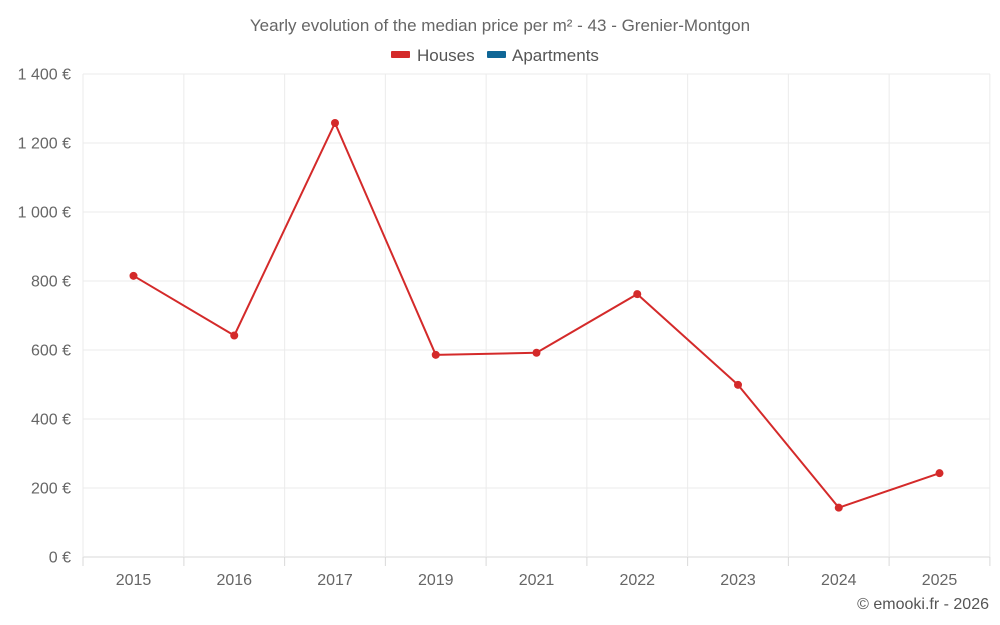 The image size is (1000, 625). I want to click on x-tick-label: 2017, so click(335, 580).